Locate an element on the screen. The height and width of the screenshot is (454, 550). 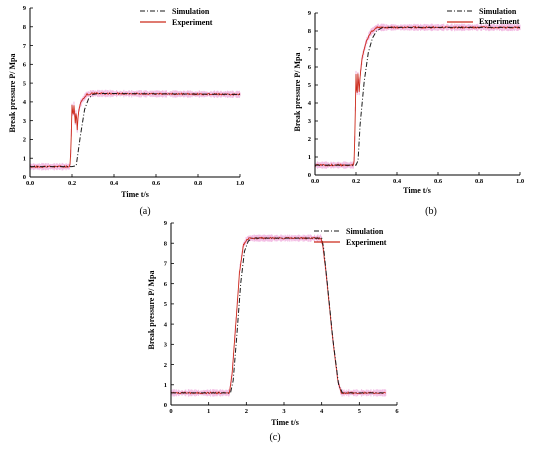
x-tick-label: 2 is located at coordinates (246, 411).